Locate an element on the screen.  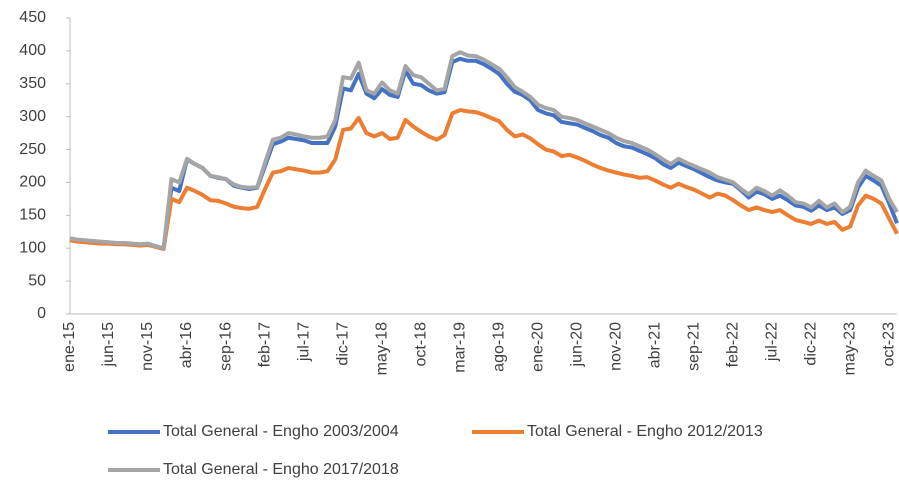
y-tick-label: 50 is located at coordinates (37, 280).